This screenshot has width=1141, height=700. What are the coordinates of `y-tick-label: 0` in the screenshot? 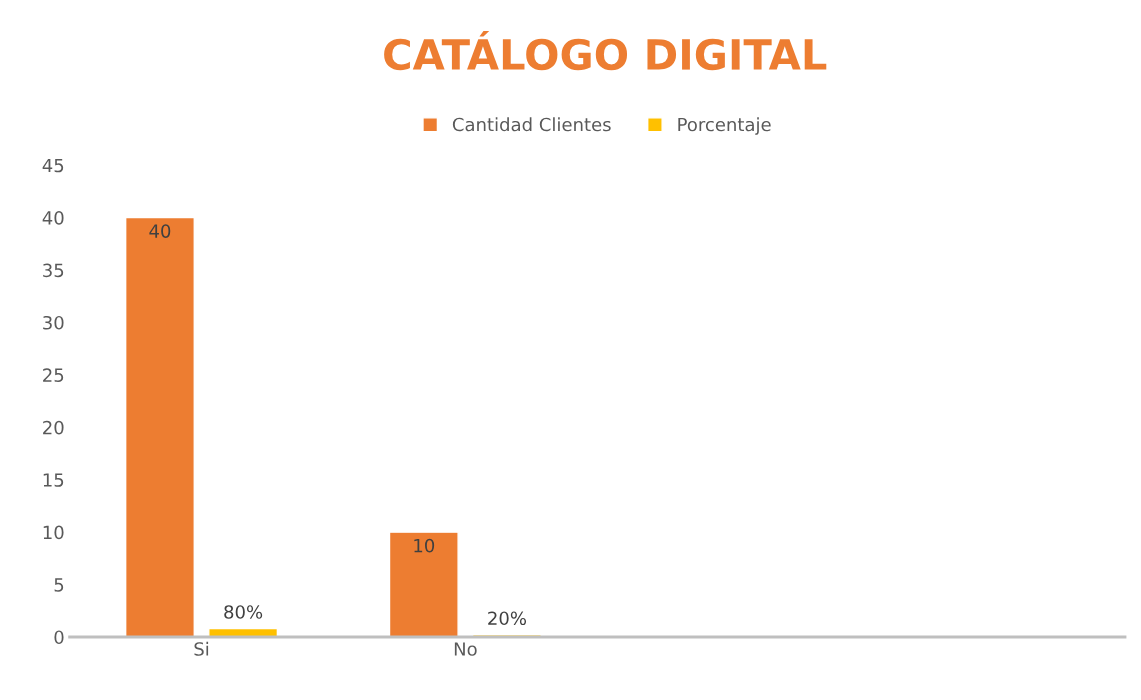 It's located at (59, 637).